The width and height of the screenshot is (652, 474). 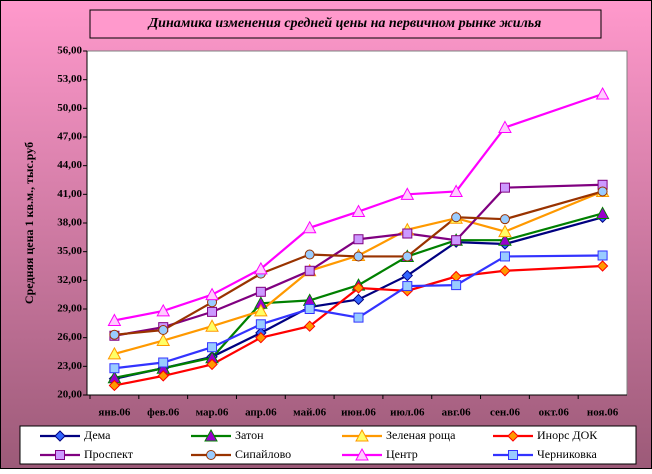 What do you see at coordinates (69, 79) in the screenshot?
I see `y-tick-label: 53,00` at bounding box center [69, 79].